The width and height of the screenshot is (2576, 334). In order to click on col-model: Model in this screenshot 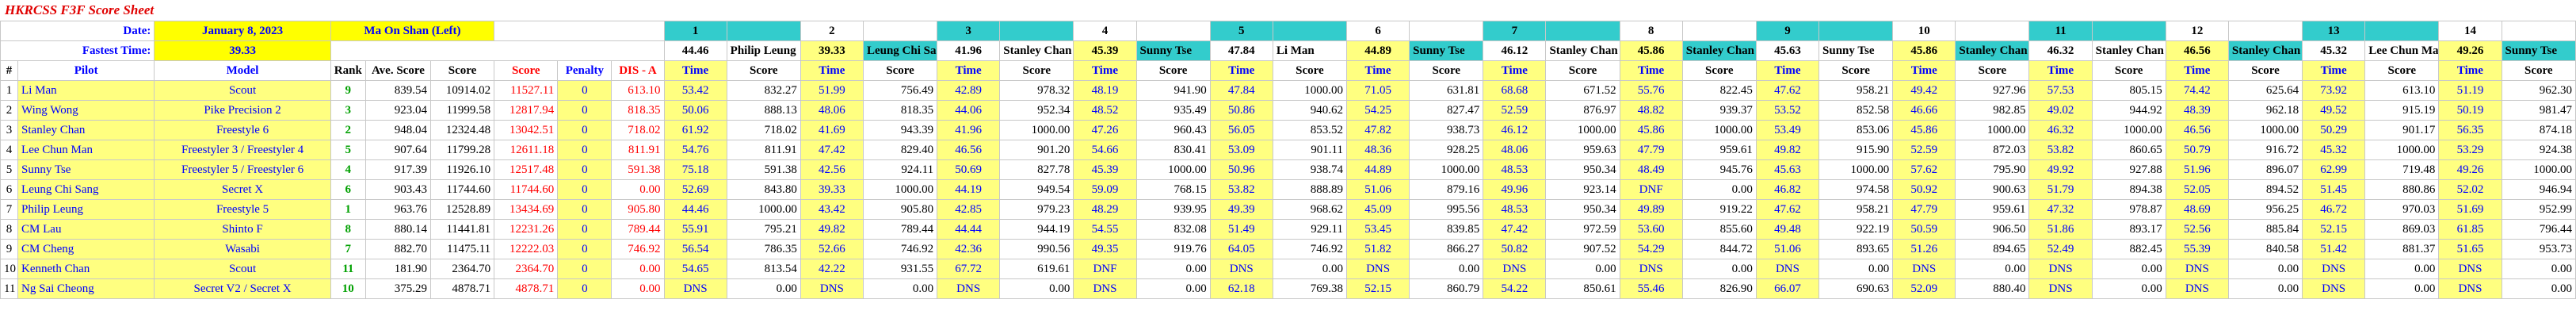, I will do `click(242, 70)`.